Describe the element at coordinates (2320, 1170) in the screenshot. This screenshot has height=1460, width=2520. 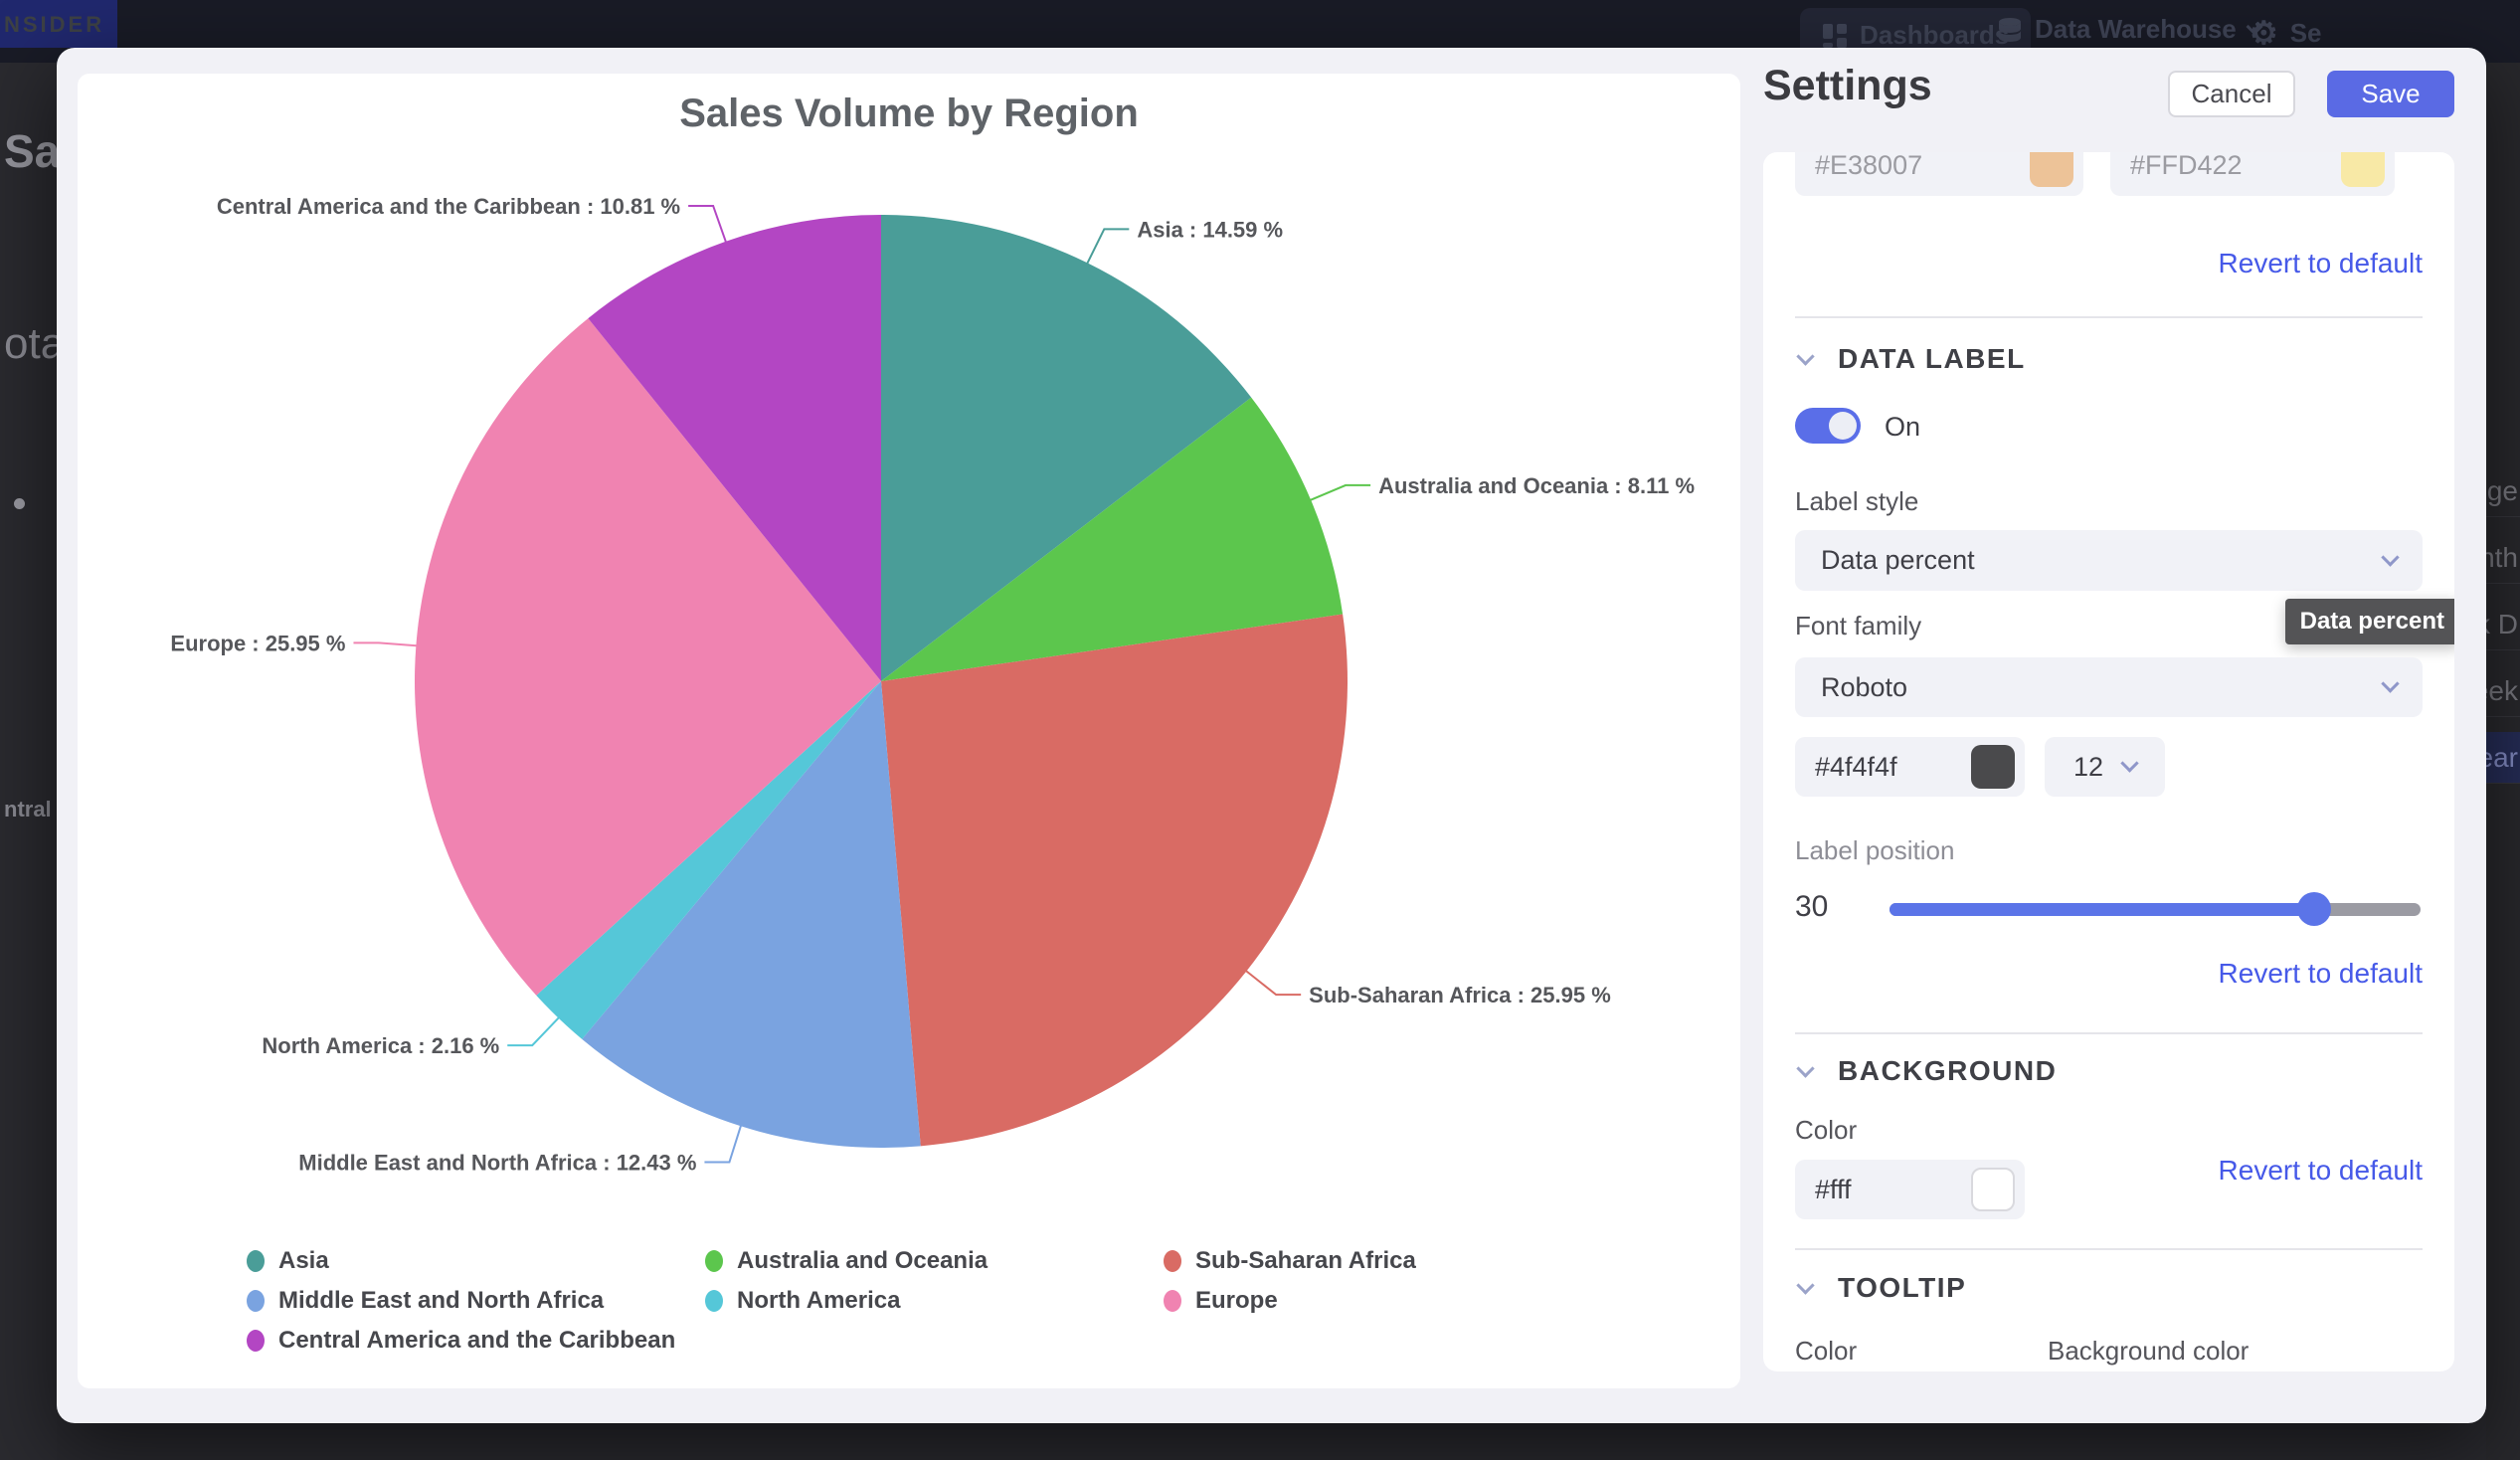
I see `revert-to-default-link-3: Revert to default` at that location.